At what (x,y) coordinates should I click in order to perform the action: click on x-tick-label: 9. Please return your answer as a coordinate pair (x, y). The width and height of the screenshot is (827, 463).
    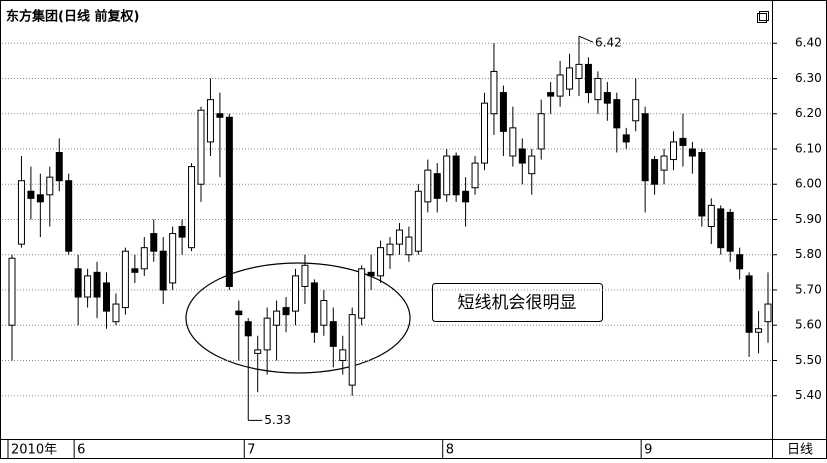
    Looking at the image, I should click on (648, 450).